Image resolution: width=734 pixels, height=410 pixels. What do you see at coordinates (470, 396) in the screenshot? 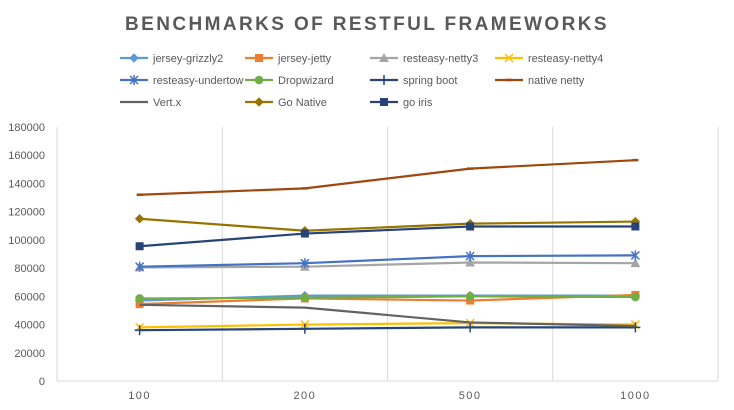
I see `x-tick-label: 500` at bounding box center [470, 396].